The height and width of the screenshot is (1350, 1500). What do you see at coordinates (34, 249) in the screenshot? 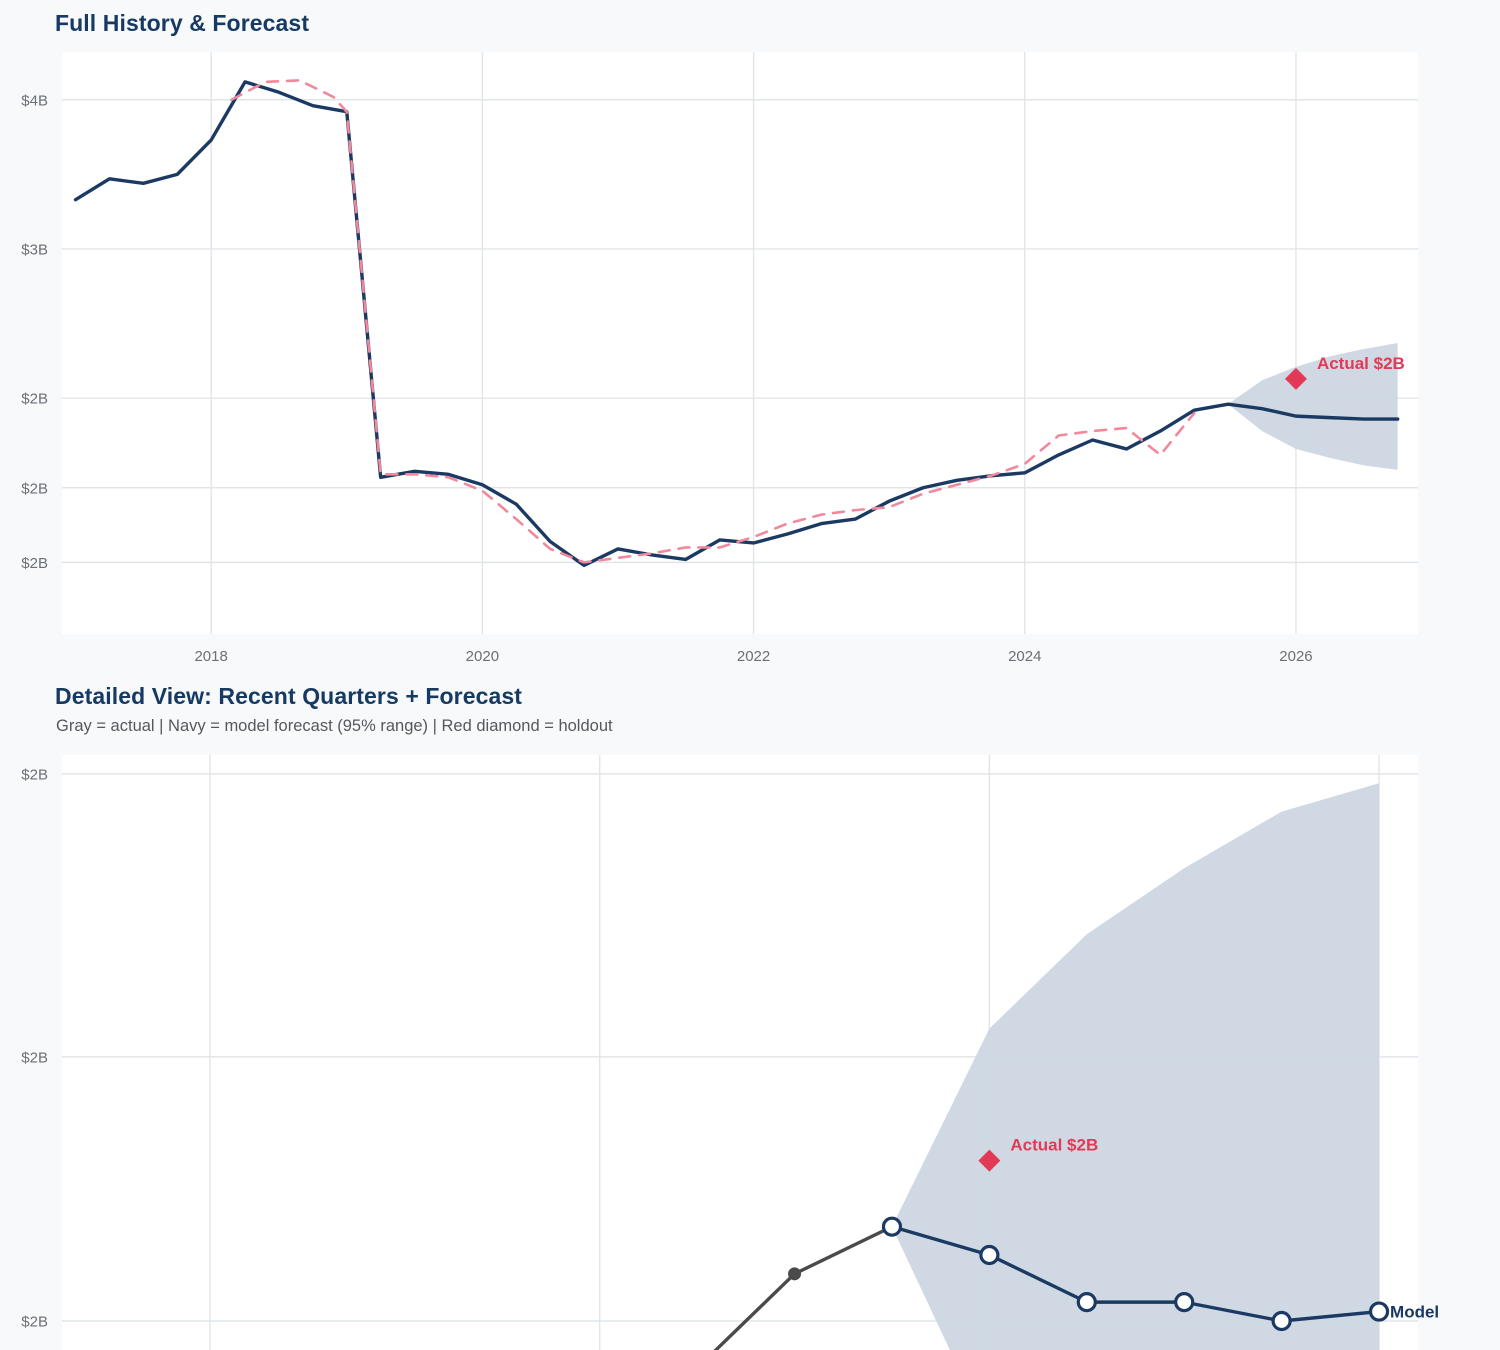
I see `y-axis-tick-label: $3B` at bounding box center [34, 249].